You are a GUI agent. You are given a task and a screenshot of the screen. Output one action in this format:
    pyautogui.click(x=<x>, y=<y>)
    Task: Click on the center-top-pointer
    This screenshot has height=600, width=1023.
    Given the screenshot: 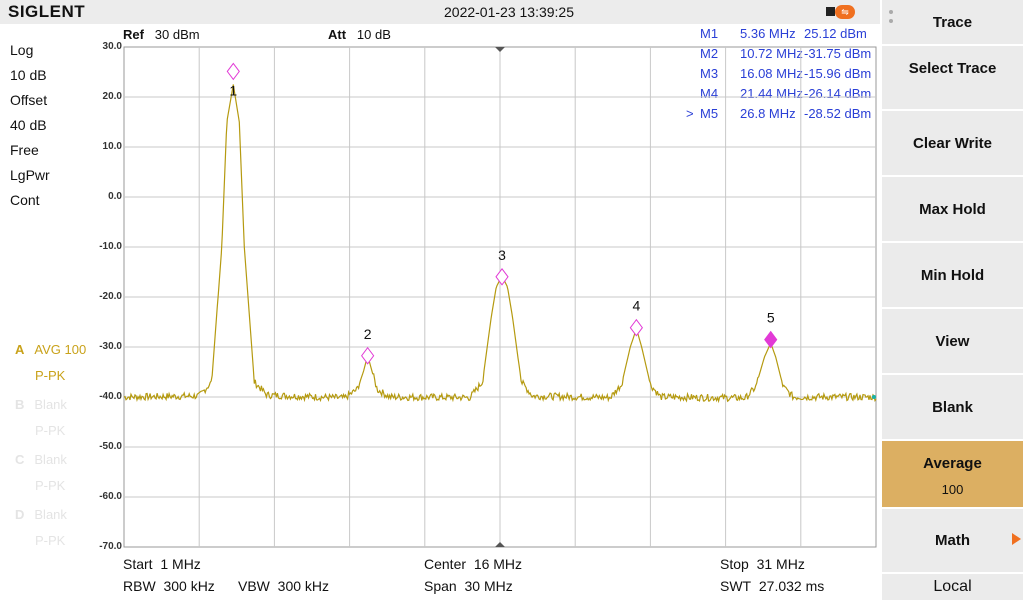 What is the action you would take?
    pyautogui.click(x=500, y=49)
    